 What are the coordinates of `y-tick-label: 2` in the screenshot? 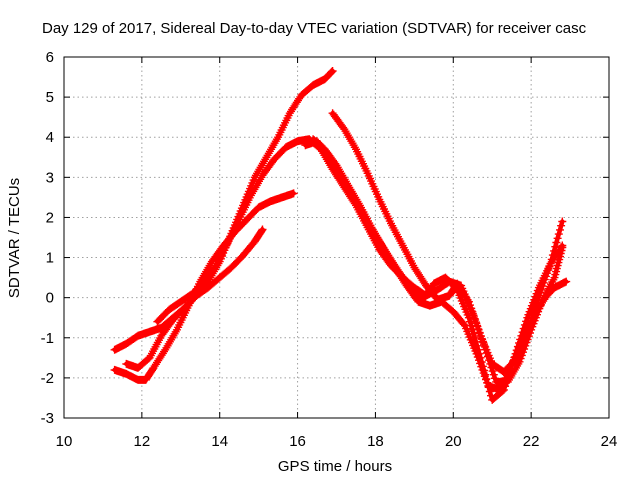 It's located at (50, 217).